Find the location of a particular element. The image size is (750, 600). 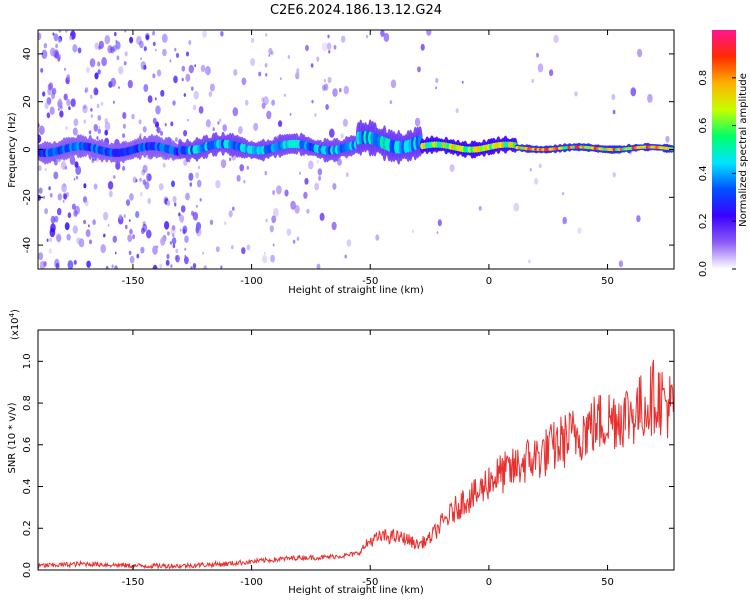

colorbar-tick-label: 0.2 is located at coordinates (703, 221).